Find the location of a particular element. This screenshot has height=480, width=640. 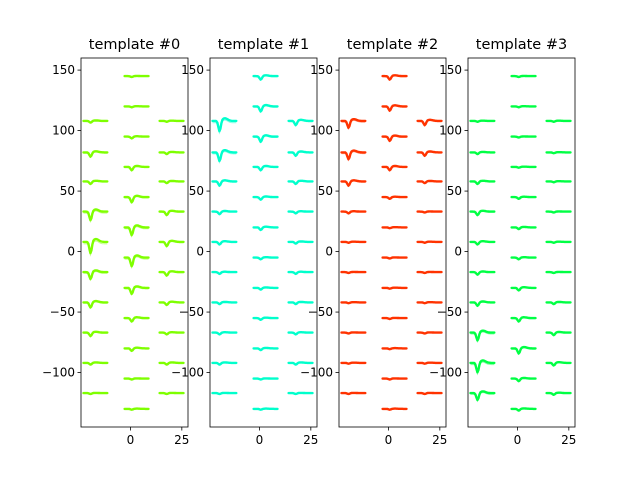

x-tick-label: 0 is located at coordinates (389, 440).